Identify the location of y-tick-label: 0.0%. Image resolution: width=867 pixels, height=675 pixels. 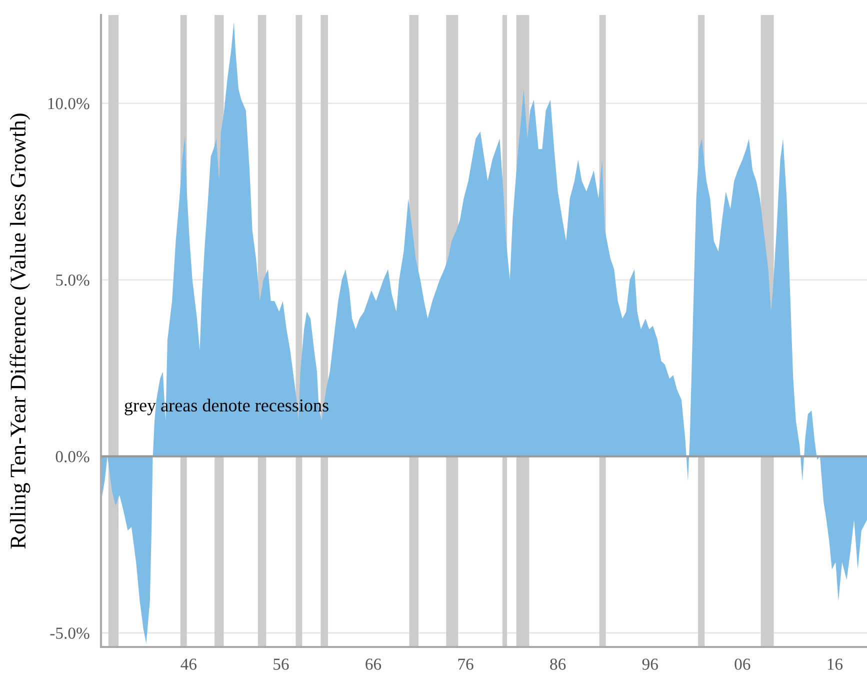
(73, 456).